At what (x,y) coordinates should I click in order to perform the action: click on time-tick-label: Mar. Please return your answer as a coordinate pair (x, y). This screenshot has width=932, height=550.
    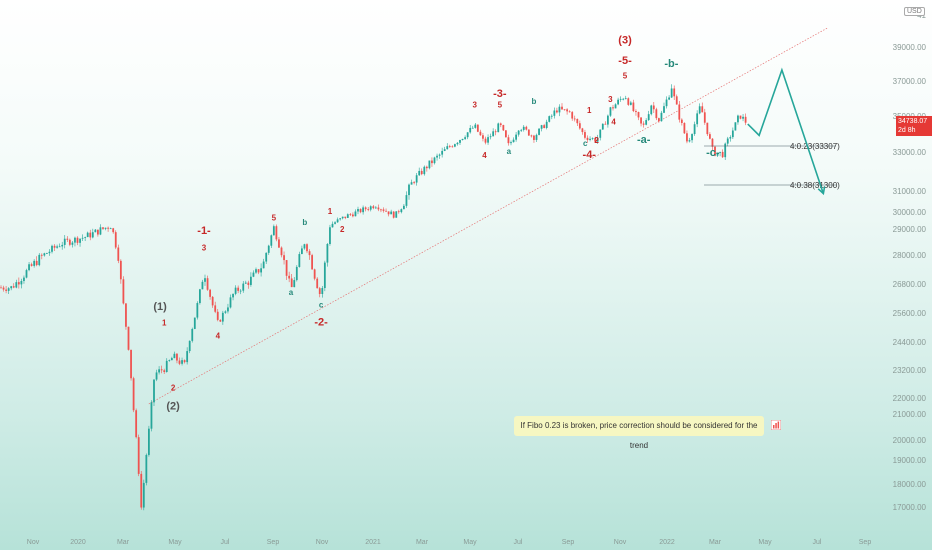
    Looking at the image, I should click on (422, 542).